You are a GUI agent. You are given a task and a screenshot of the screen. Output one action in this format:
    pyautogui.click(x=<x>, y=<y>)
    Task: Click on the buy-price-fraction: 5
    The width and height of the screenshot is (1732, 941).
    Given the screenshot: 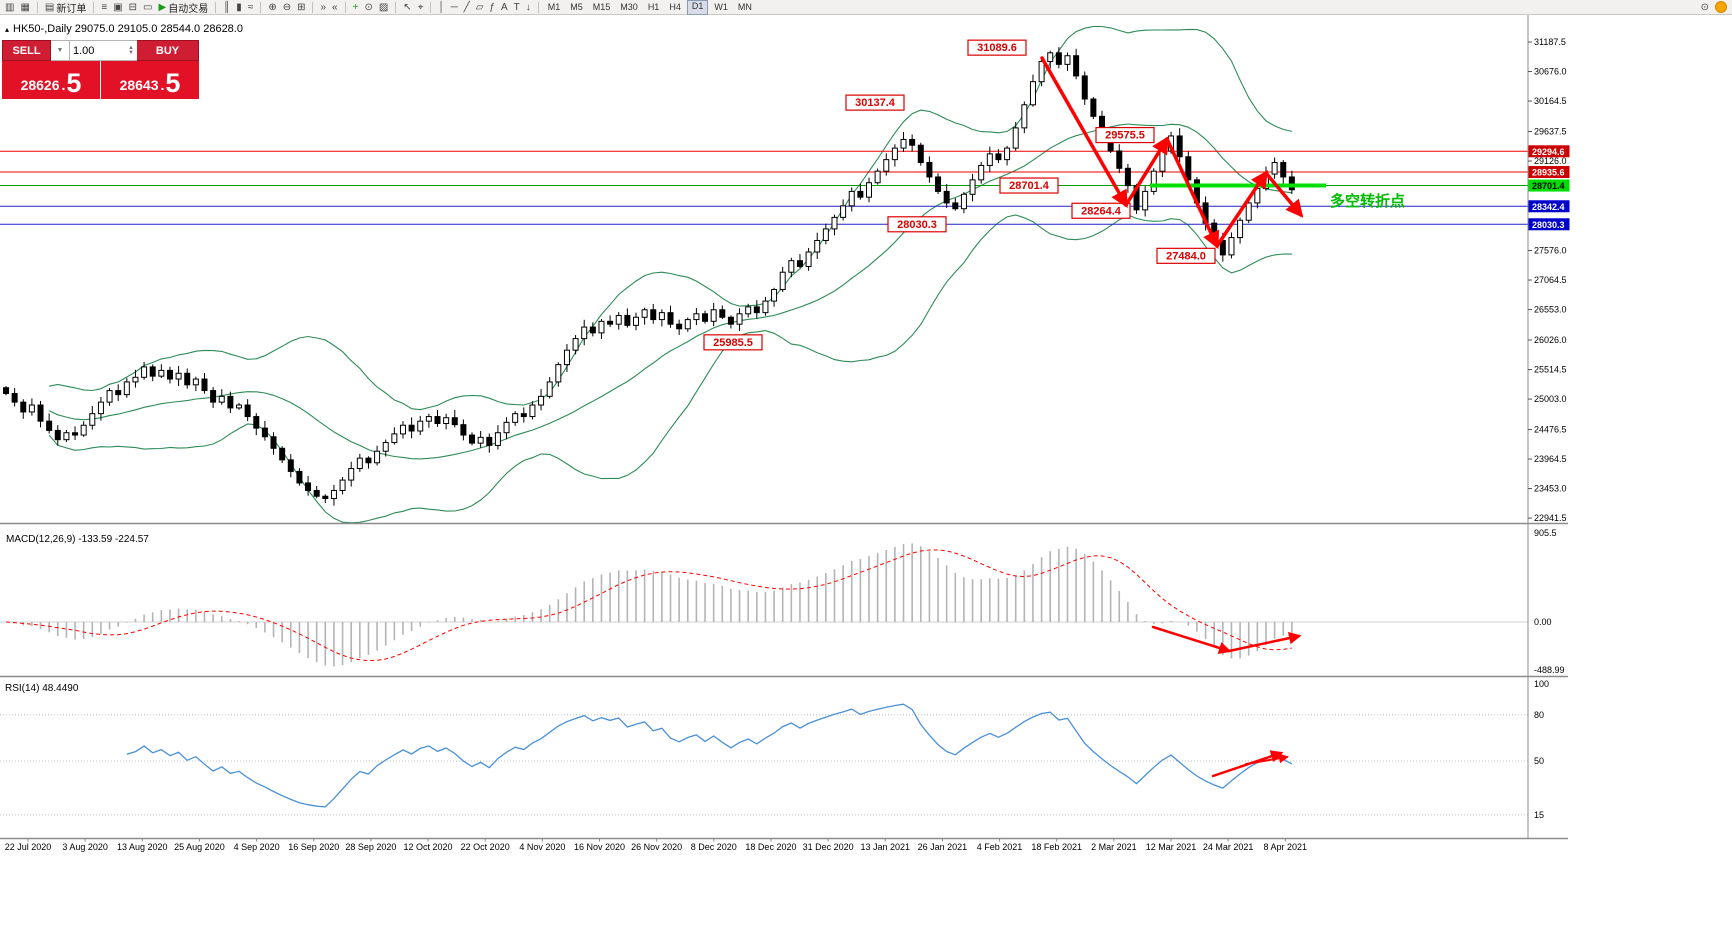 What is the action you would take?
    pyautogui.click(x=173, y=83)
    